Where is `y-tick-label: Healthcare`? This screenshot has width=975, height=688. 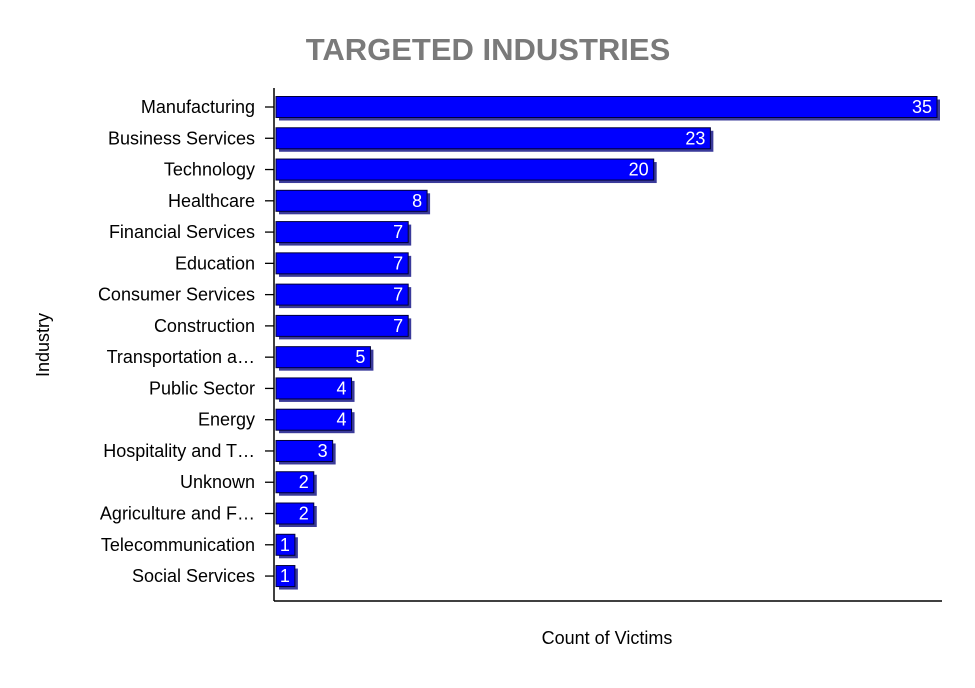 y-tick-label: Healthcare is located at coordinates (211, 201).